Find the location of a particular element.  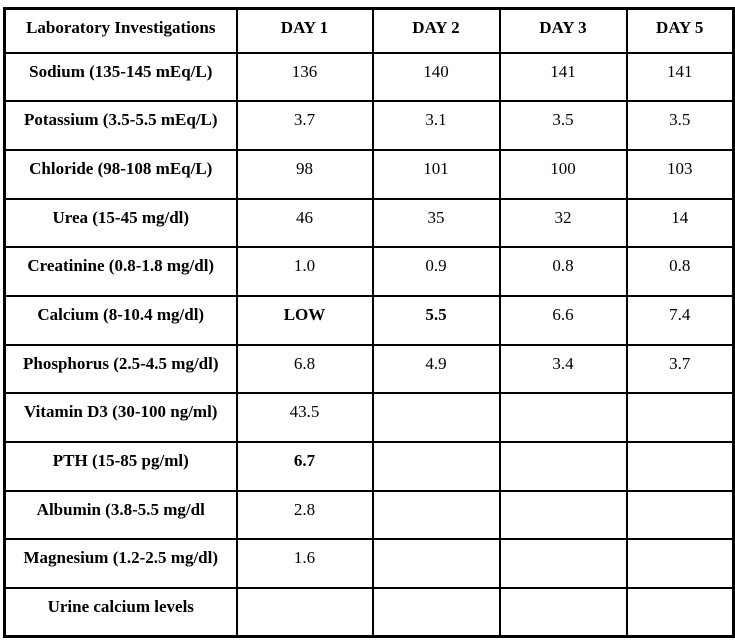

value-cell: 3.4 is located at coordinates (563, 369).